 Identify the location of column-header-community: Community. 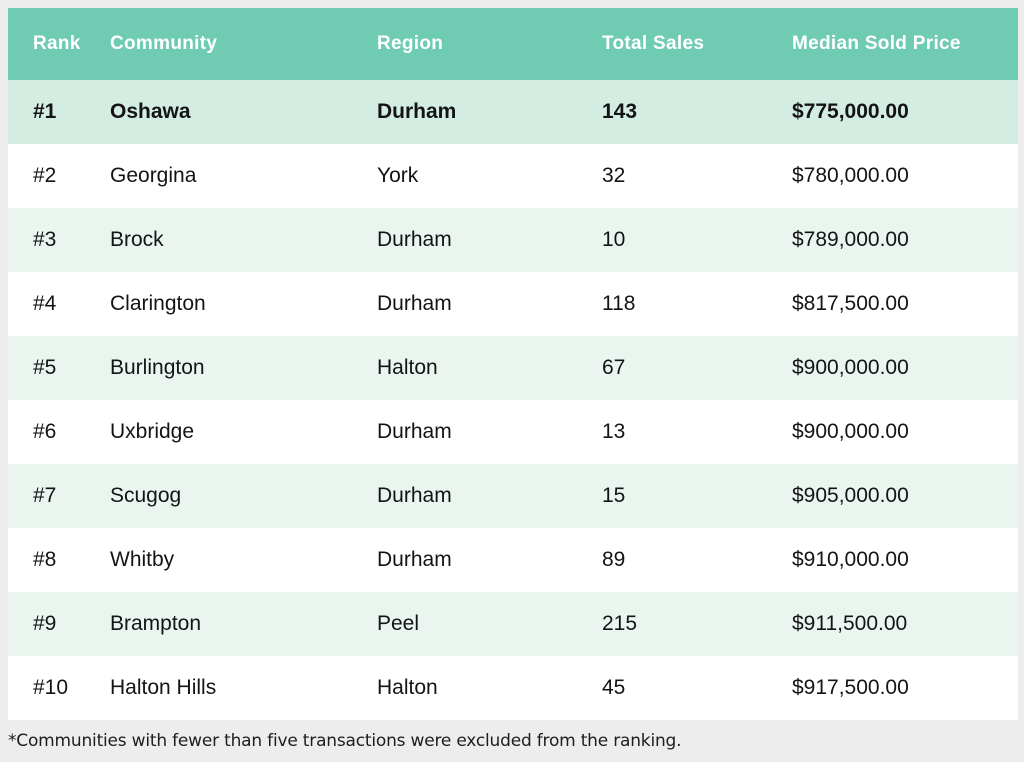
(164, 43).